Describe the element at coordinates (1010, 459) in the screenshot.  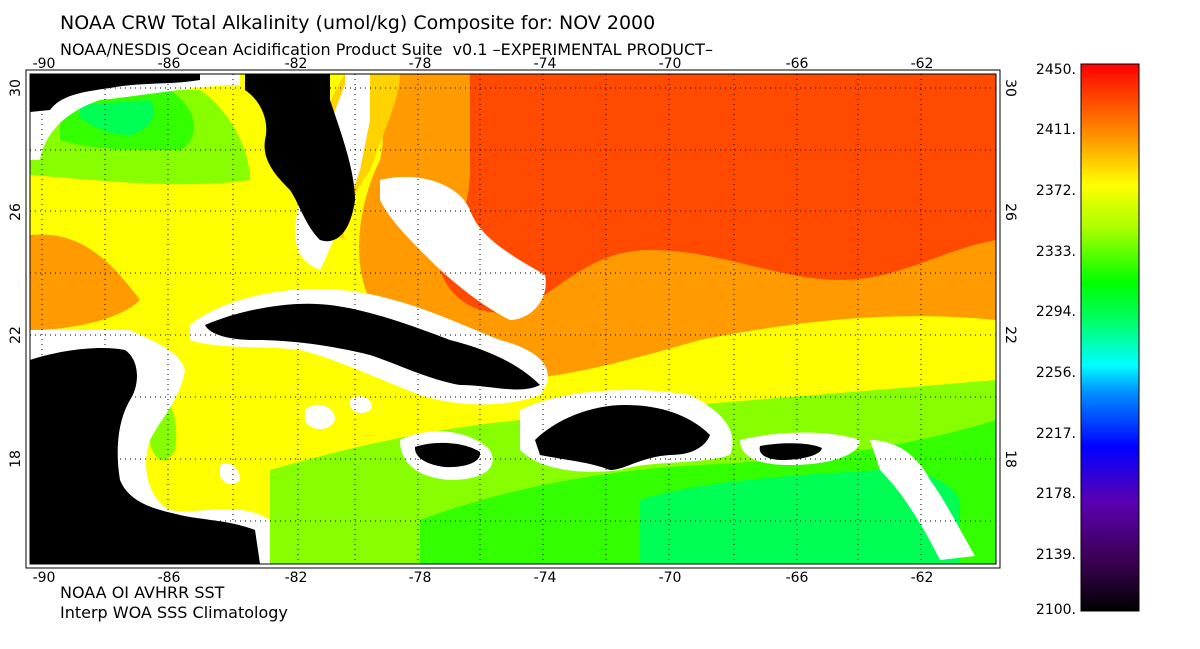
I see `lat-tick-right: 18` at that location.